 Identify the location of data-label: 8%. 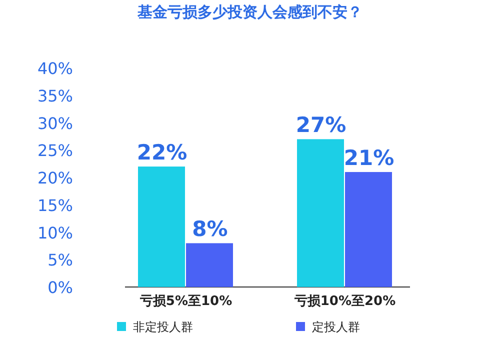
(210, 229).